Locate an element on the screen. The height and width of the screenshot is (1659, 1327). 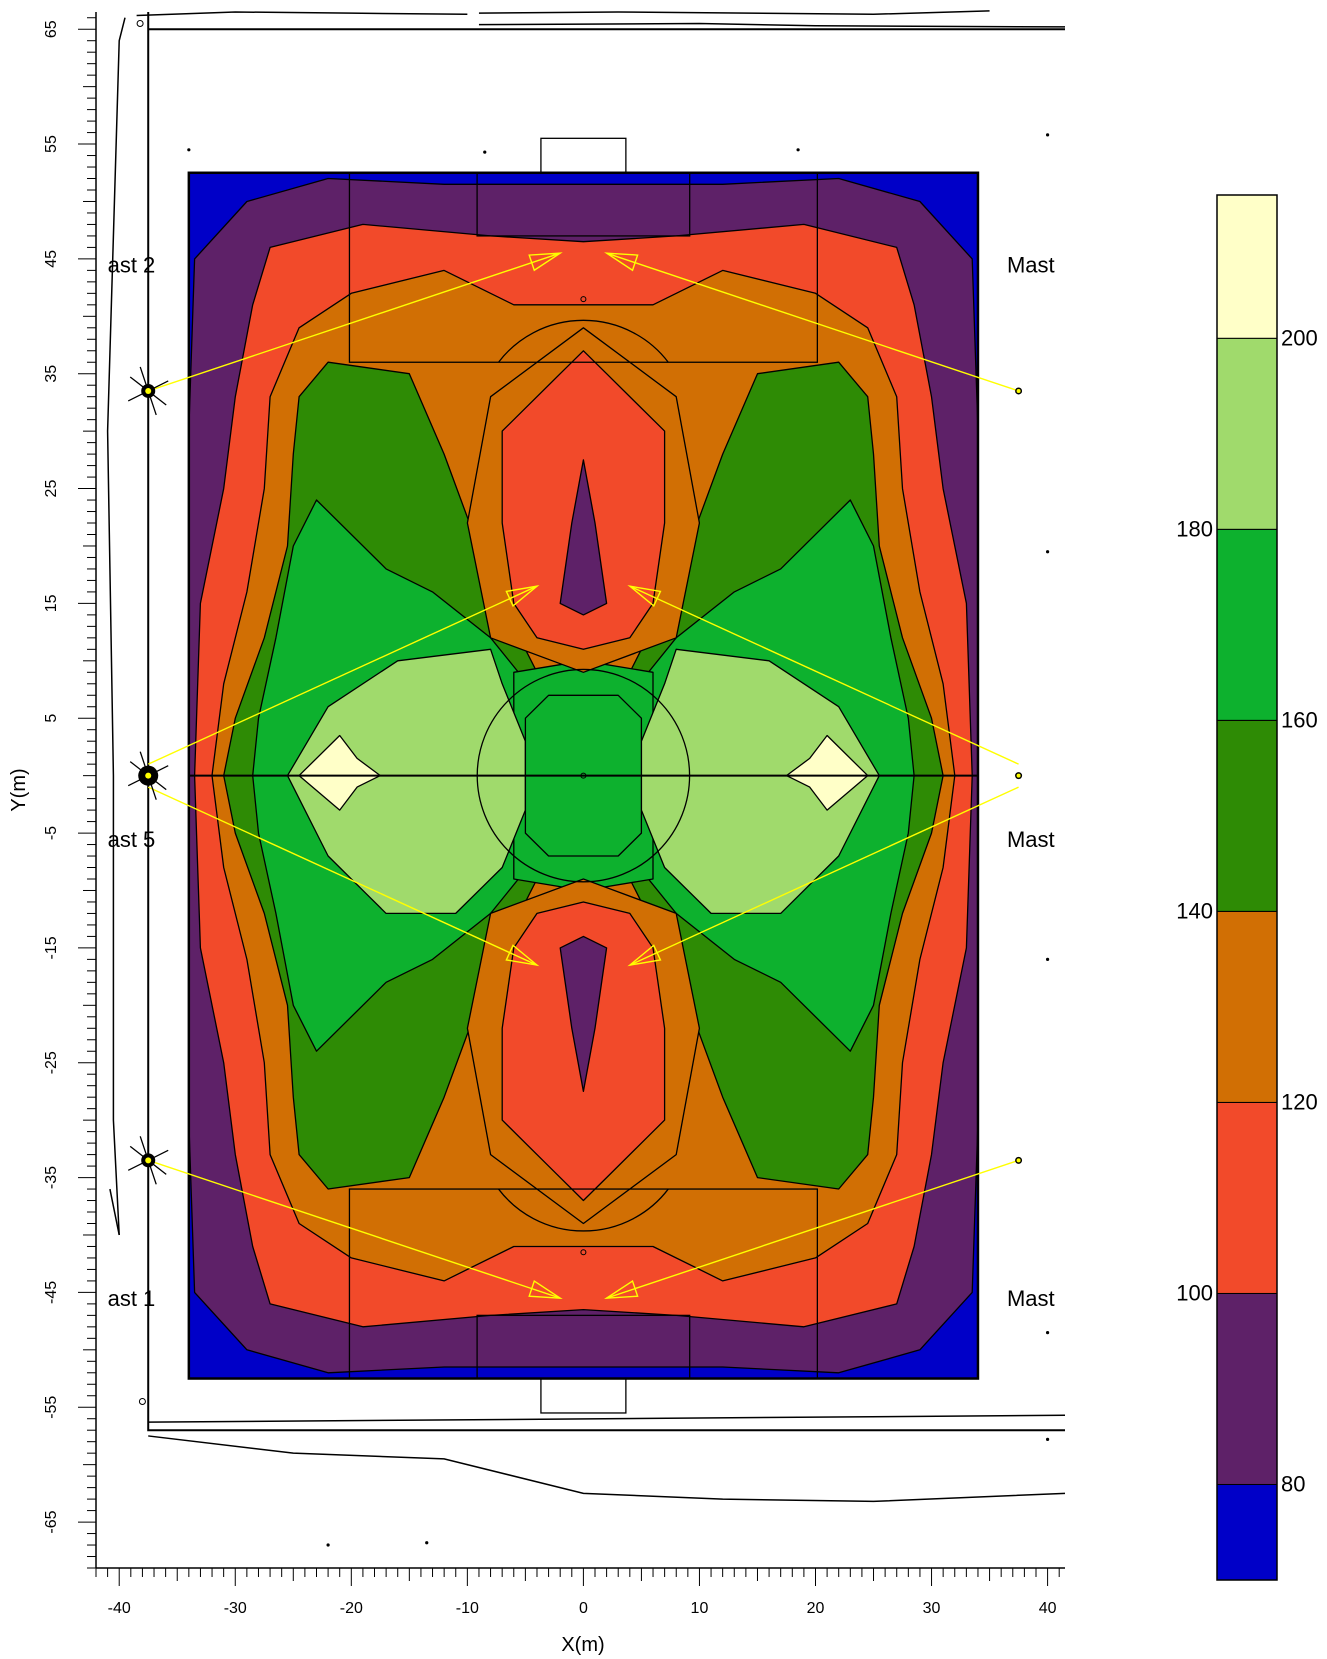
legend-frame is located at coordinates (1247, 887).